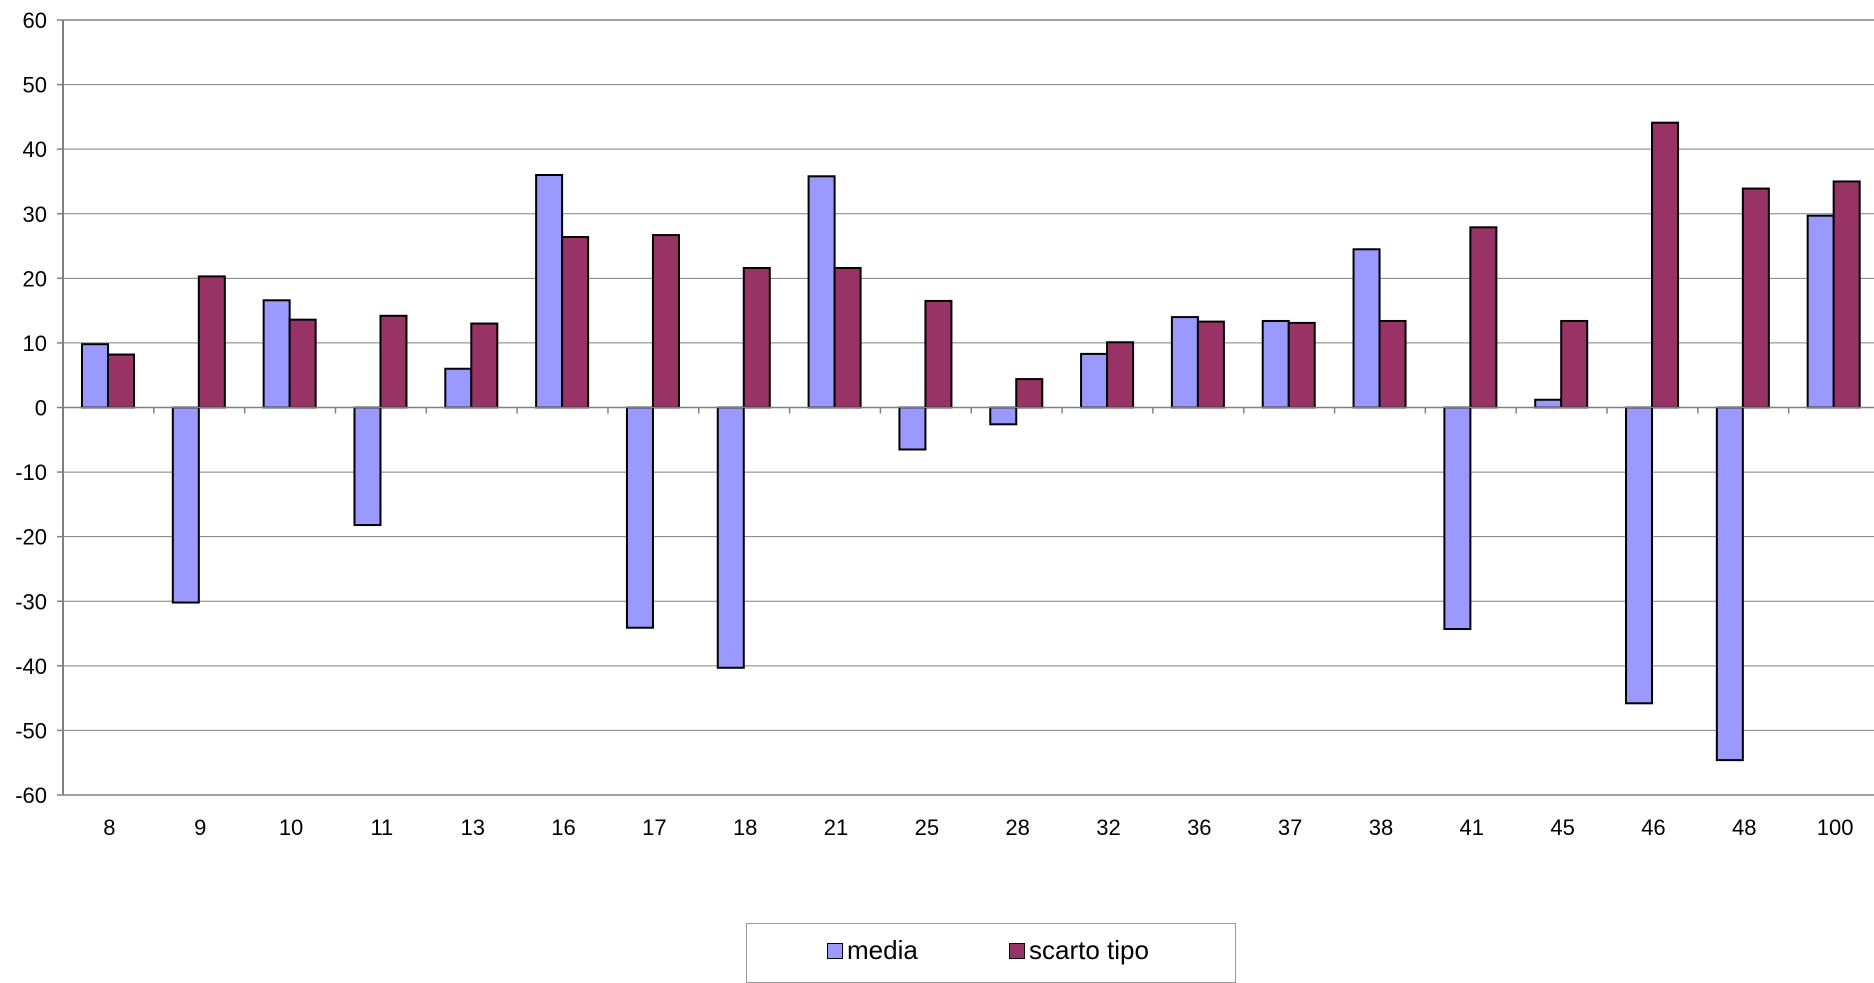 The image size is (1874, 983). Describe the element at coordinates (836, 827) in the screenshot. I see `x-tick-label: 21` at that location.